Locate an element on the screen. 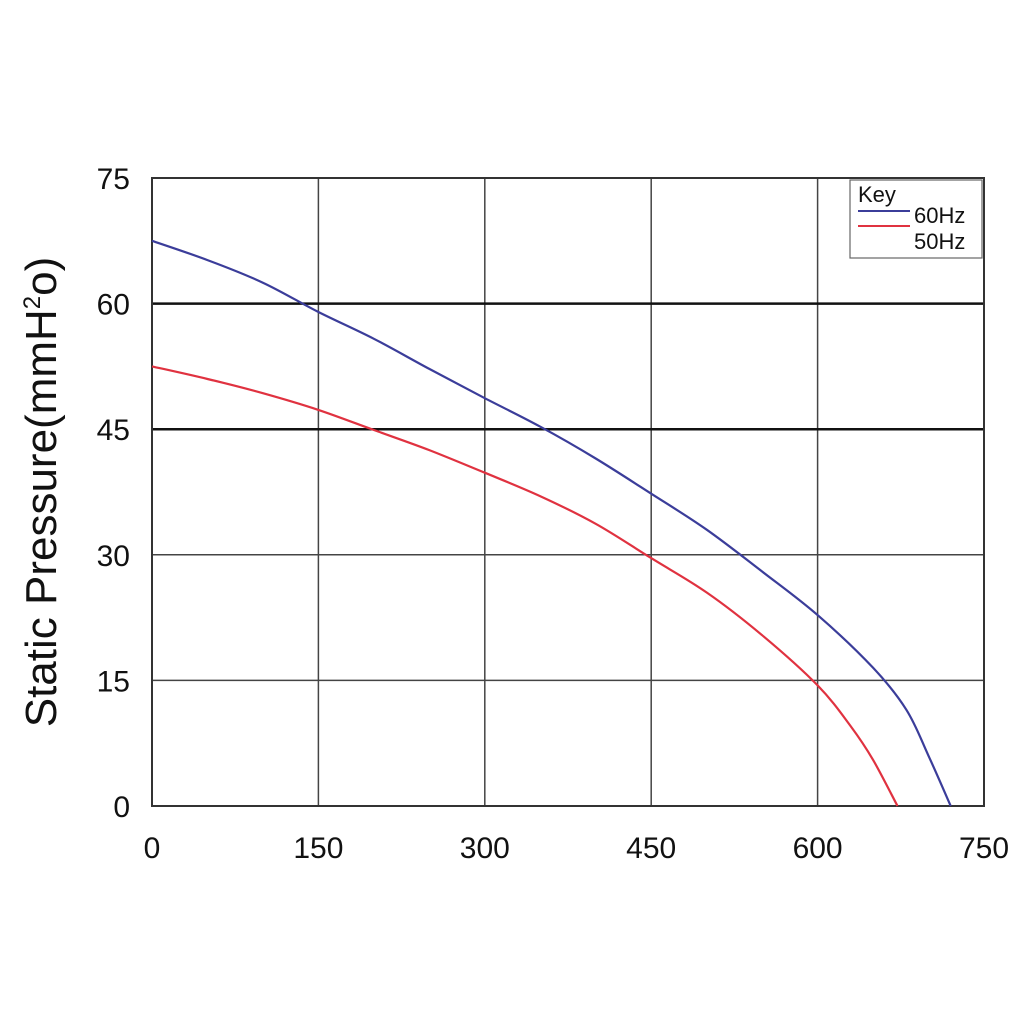  legend-title: Key is located at coordinates (877, 194).